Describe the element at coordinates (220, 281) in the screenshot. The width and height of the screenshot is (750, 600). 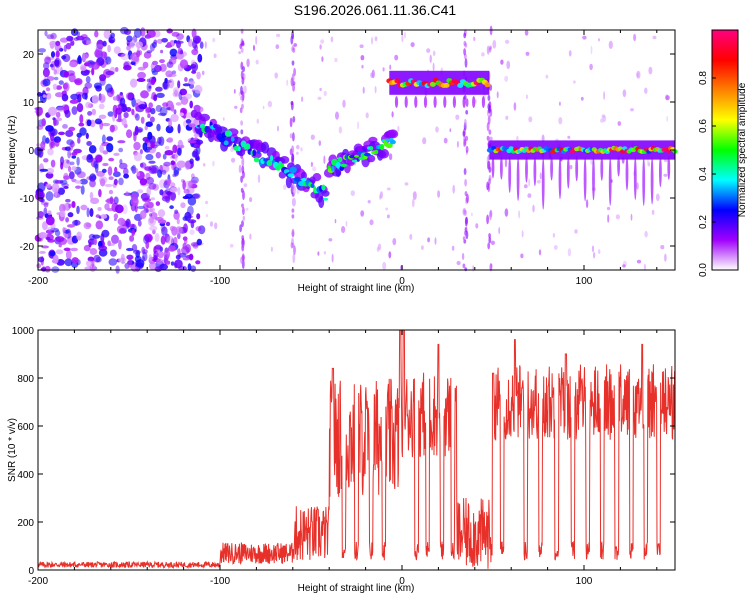
I see `spectrogram-xtick-label: -100` at that location.